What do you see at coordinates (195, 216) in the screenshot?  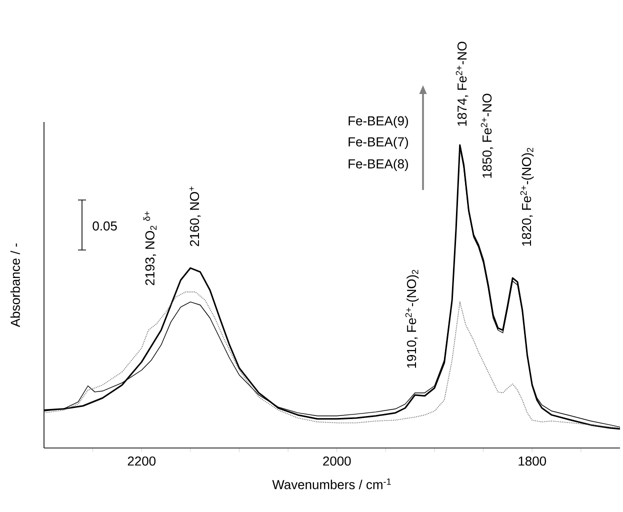 I see `annotation: 2160, NO$^{+}$` at bounding box center [195, 216].